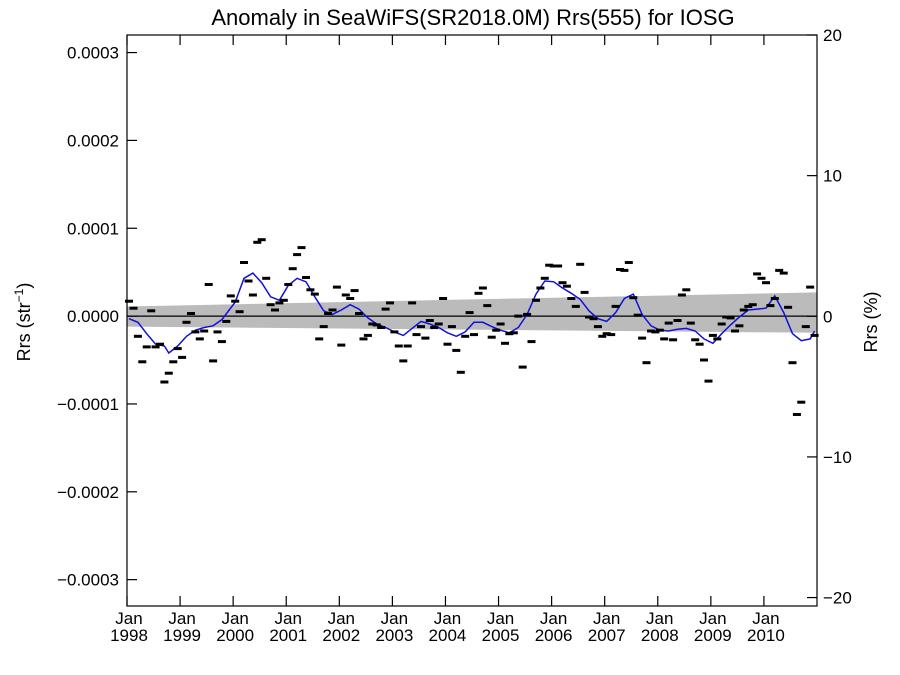 This screenshot has width=900, height=675. What do you see at coordinates (837, 457) in the screenshot?
I see `y2-tick-label: −10` at bounding box center [837, 457].